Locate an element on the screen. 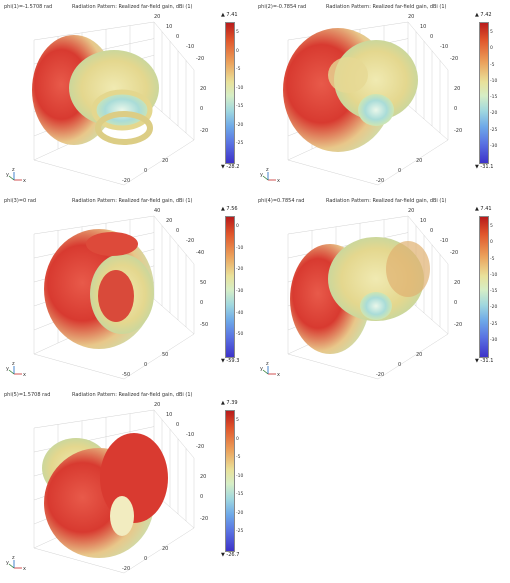  color-legend: ▲ 7.56 0 -10 -20 -30 -40 -50 ▼ -59.3 is located at coordinates (237, 289).